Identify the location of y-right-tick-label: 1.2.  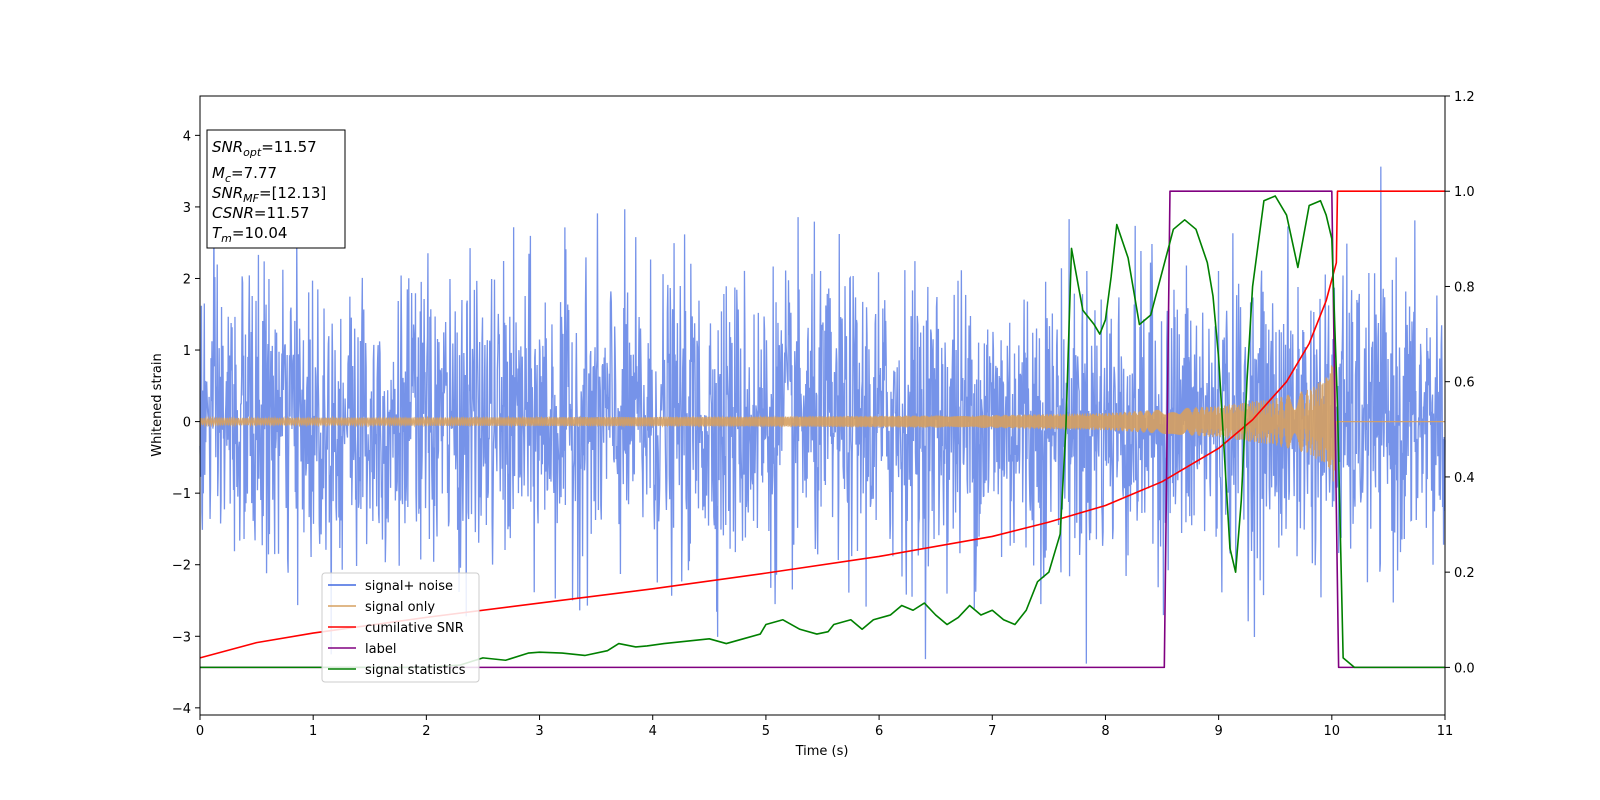
(1464, 97).